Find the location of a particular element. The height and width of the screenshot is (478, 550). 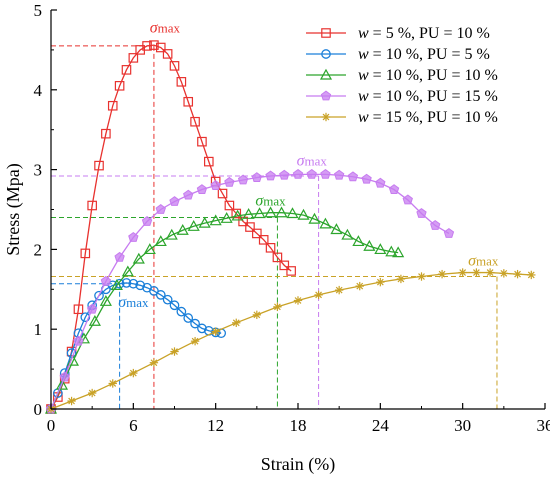

x-axis-title: Strain (%) is located at coordinates (298, 464).